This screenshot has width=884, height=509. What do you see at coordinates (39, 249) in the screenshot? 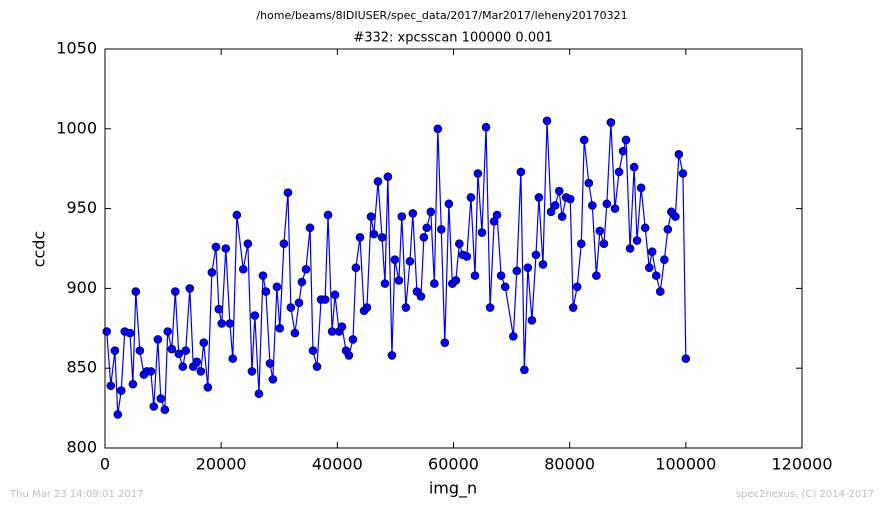
I see `y-axis-label: ccdc` at bounding box center [39, 249].